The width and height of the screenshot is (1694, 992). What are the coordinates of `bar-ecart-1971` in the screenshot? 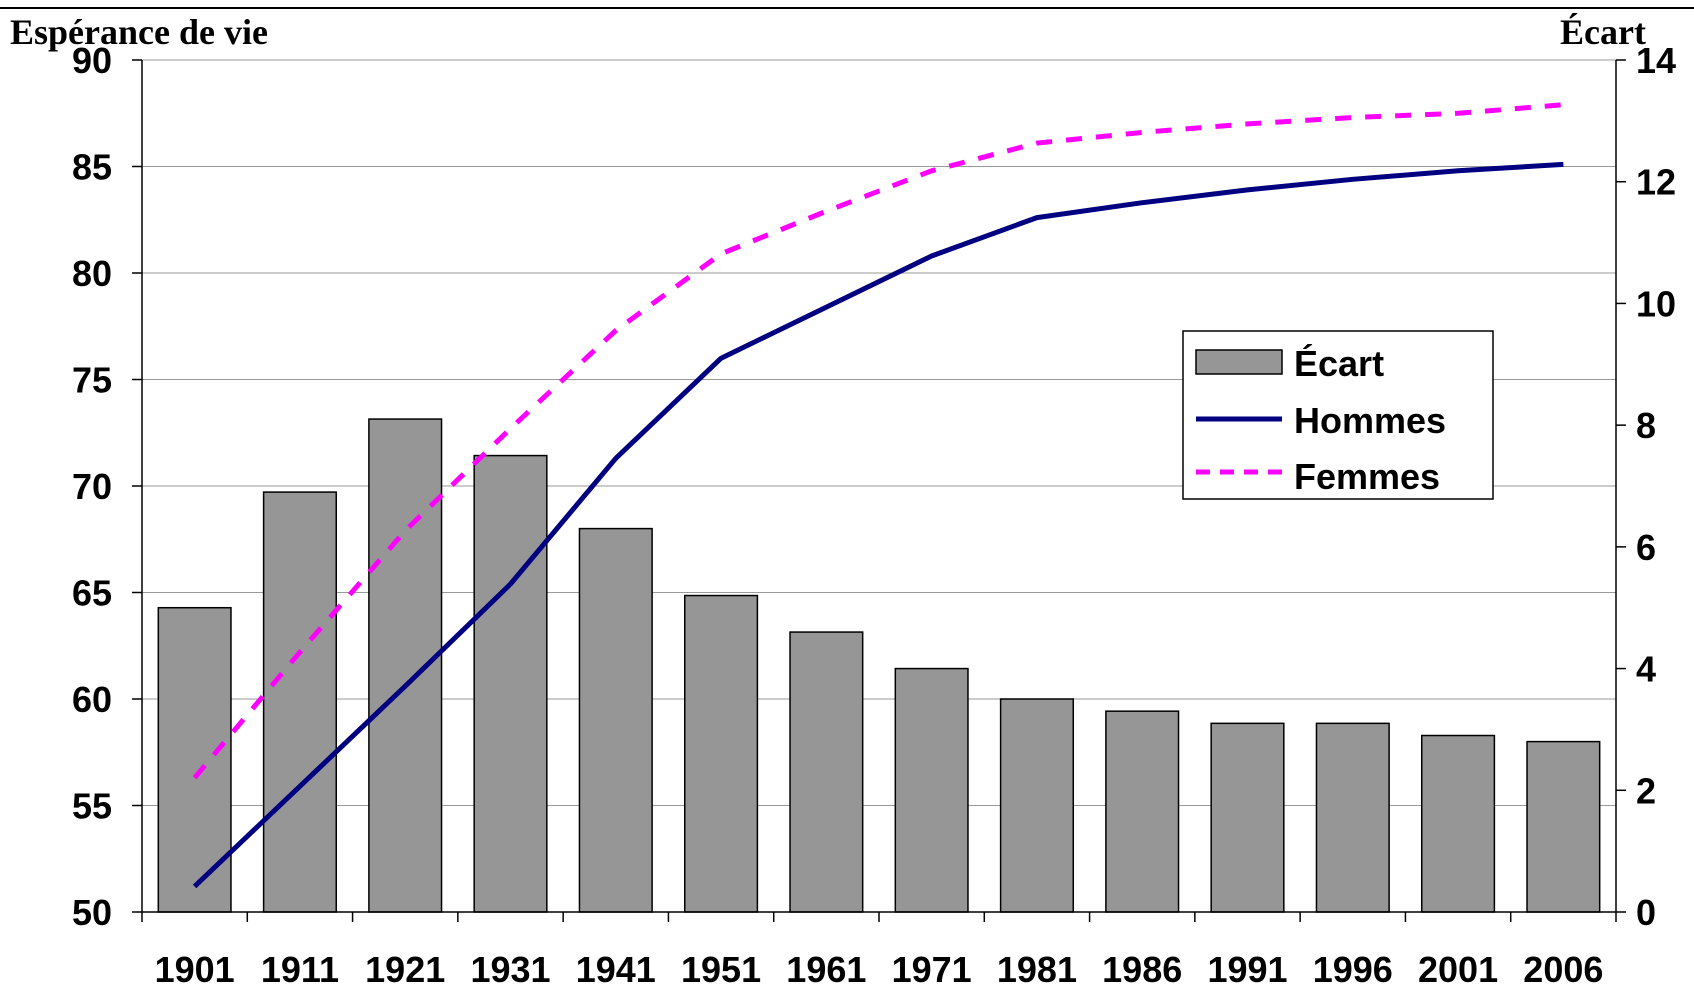 It's located at (931, 790).